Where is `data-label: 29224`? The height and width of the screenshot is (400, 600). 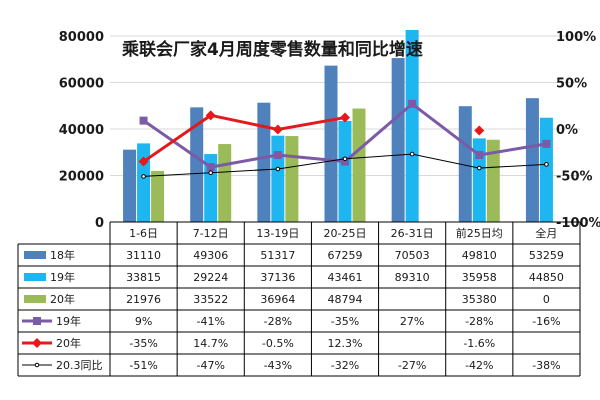
data-label: 29224 is located at coordinates (210, 277).